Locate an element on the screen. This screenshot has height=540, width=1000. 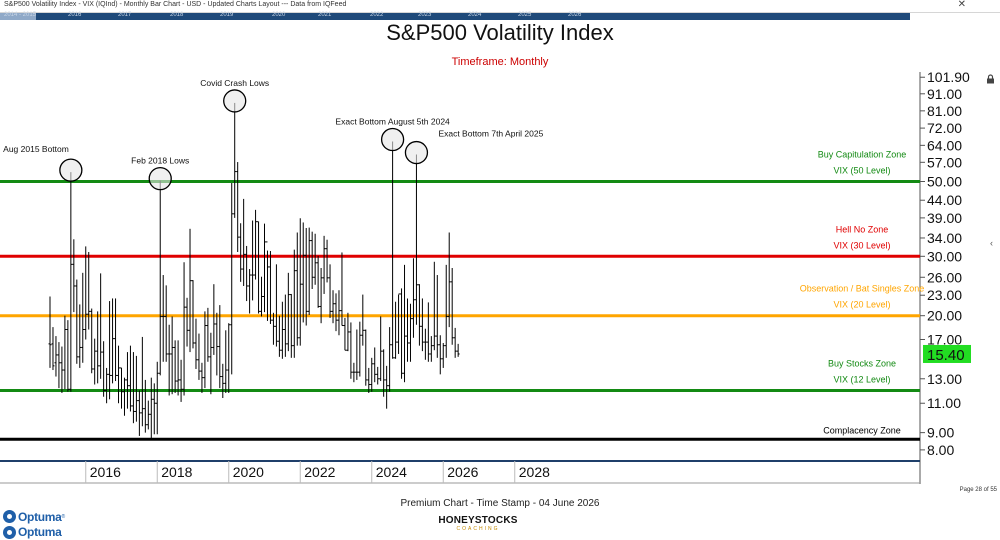
navigator-year-label: 2021 is located at coordinates (325, 15).